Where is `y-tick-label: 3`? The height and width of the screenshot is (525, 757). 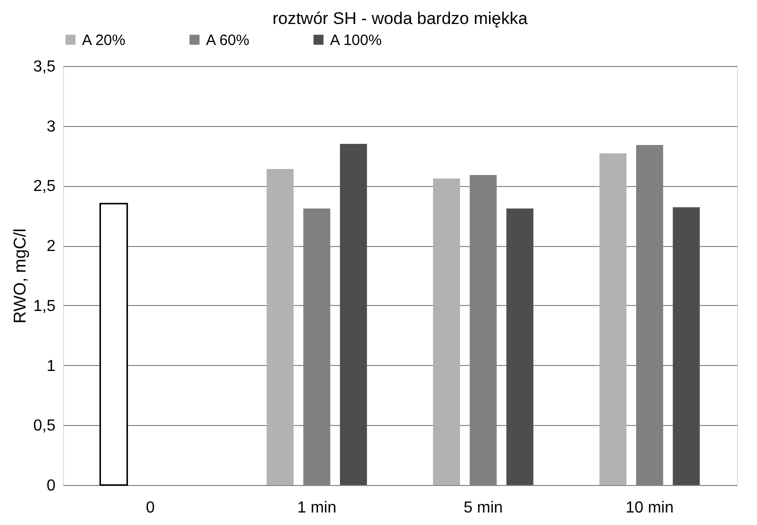
y-tick-label: 3 is located at coordinates (51, 127).